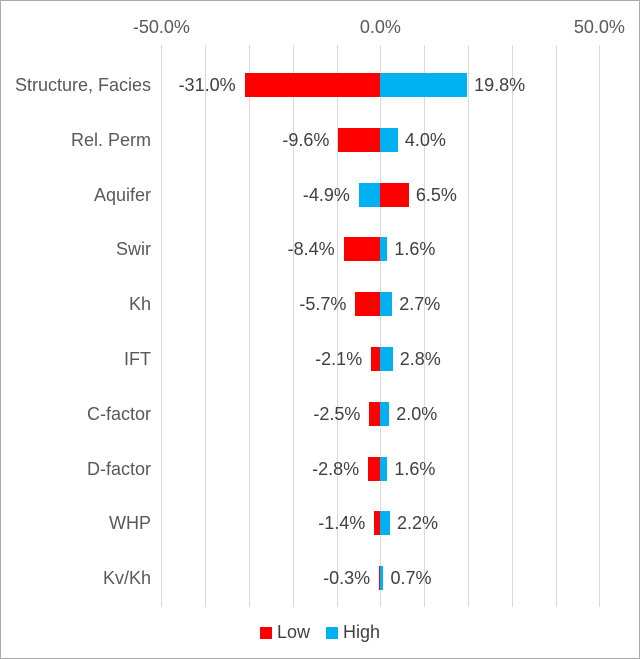 The width and height of the screenshot is (640, 659). What do you see at coordinates (362, 249) in the screenshot?
I see `bar-low-swir` at bounding box center [362, 249].